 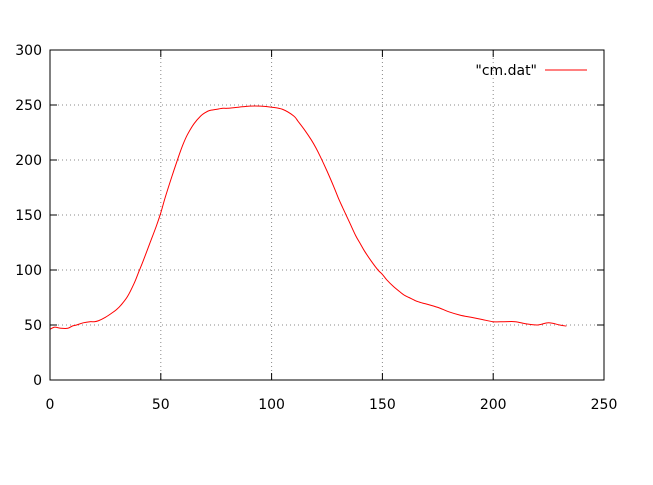 I want to click on y-tick-label: 150, so click(x=28, y=216).